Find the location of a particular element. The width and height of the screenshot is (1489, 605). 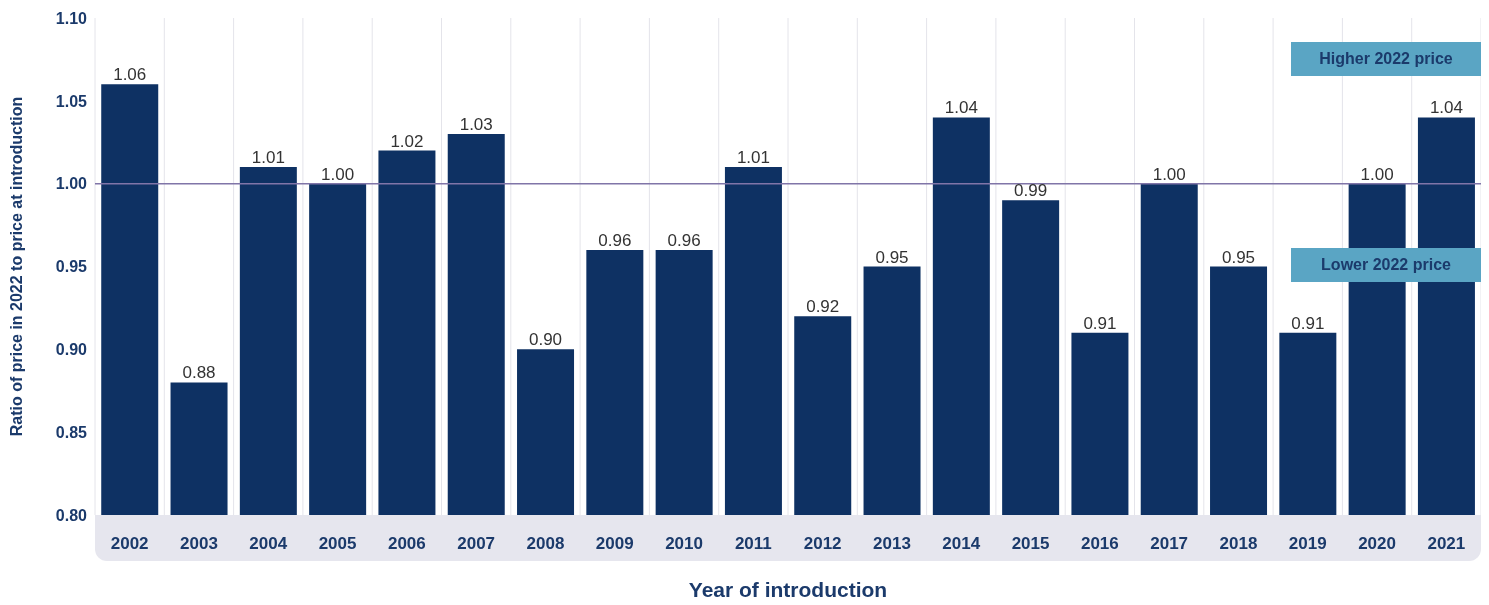

data-label: 0.88 is located at coordinates (199, 373).